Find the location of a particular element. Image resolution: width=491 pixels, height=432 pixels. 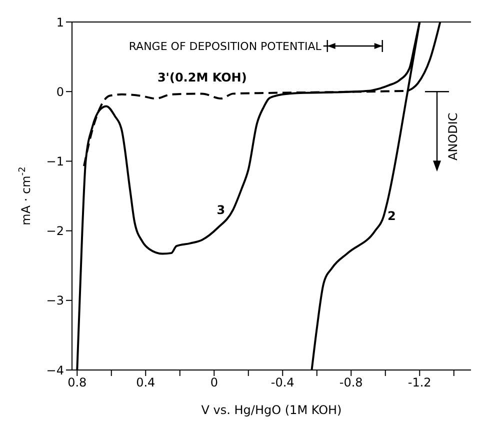

series-label: 2 is located at coordinates (391, 216).